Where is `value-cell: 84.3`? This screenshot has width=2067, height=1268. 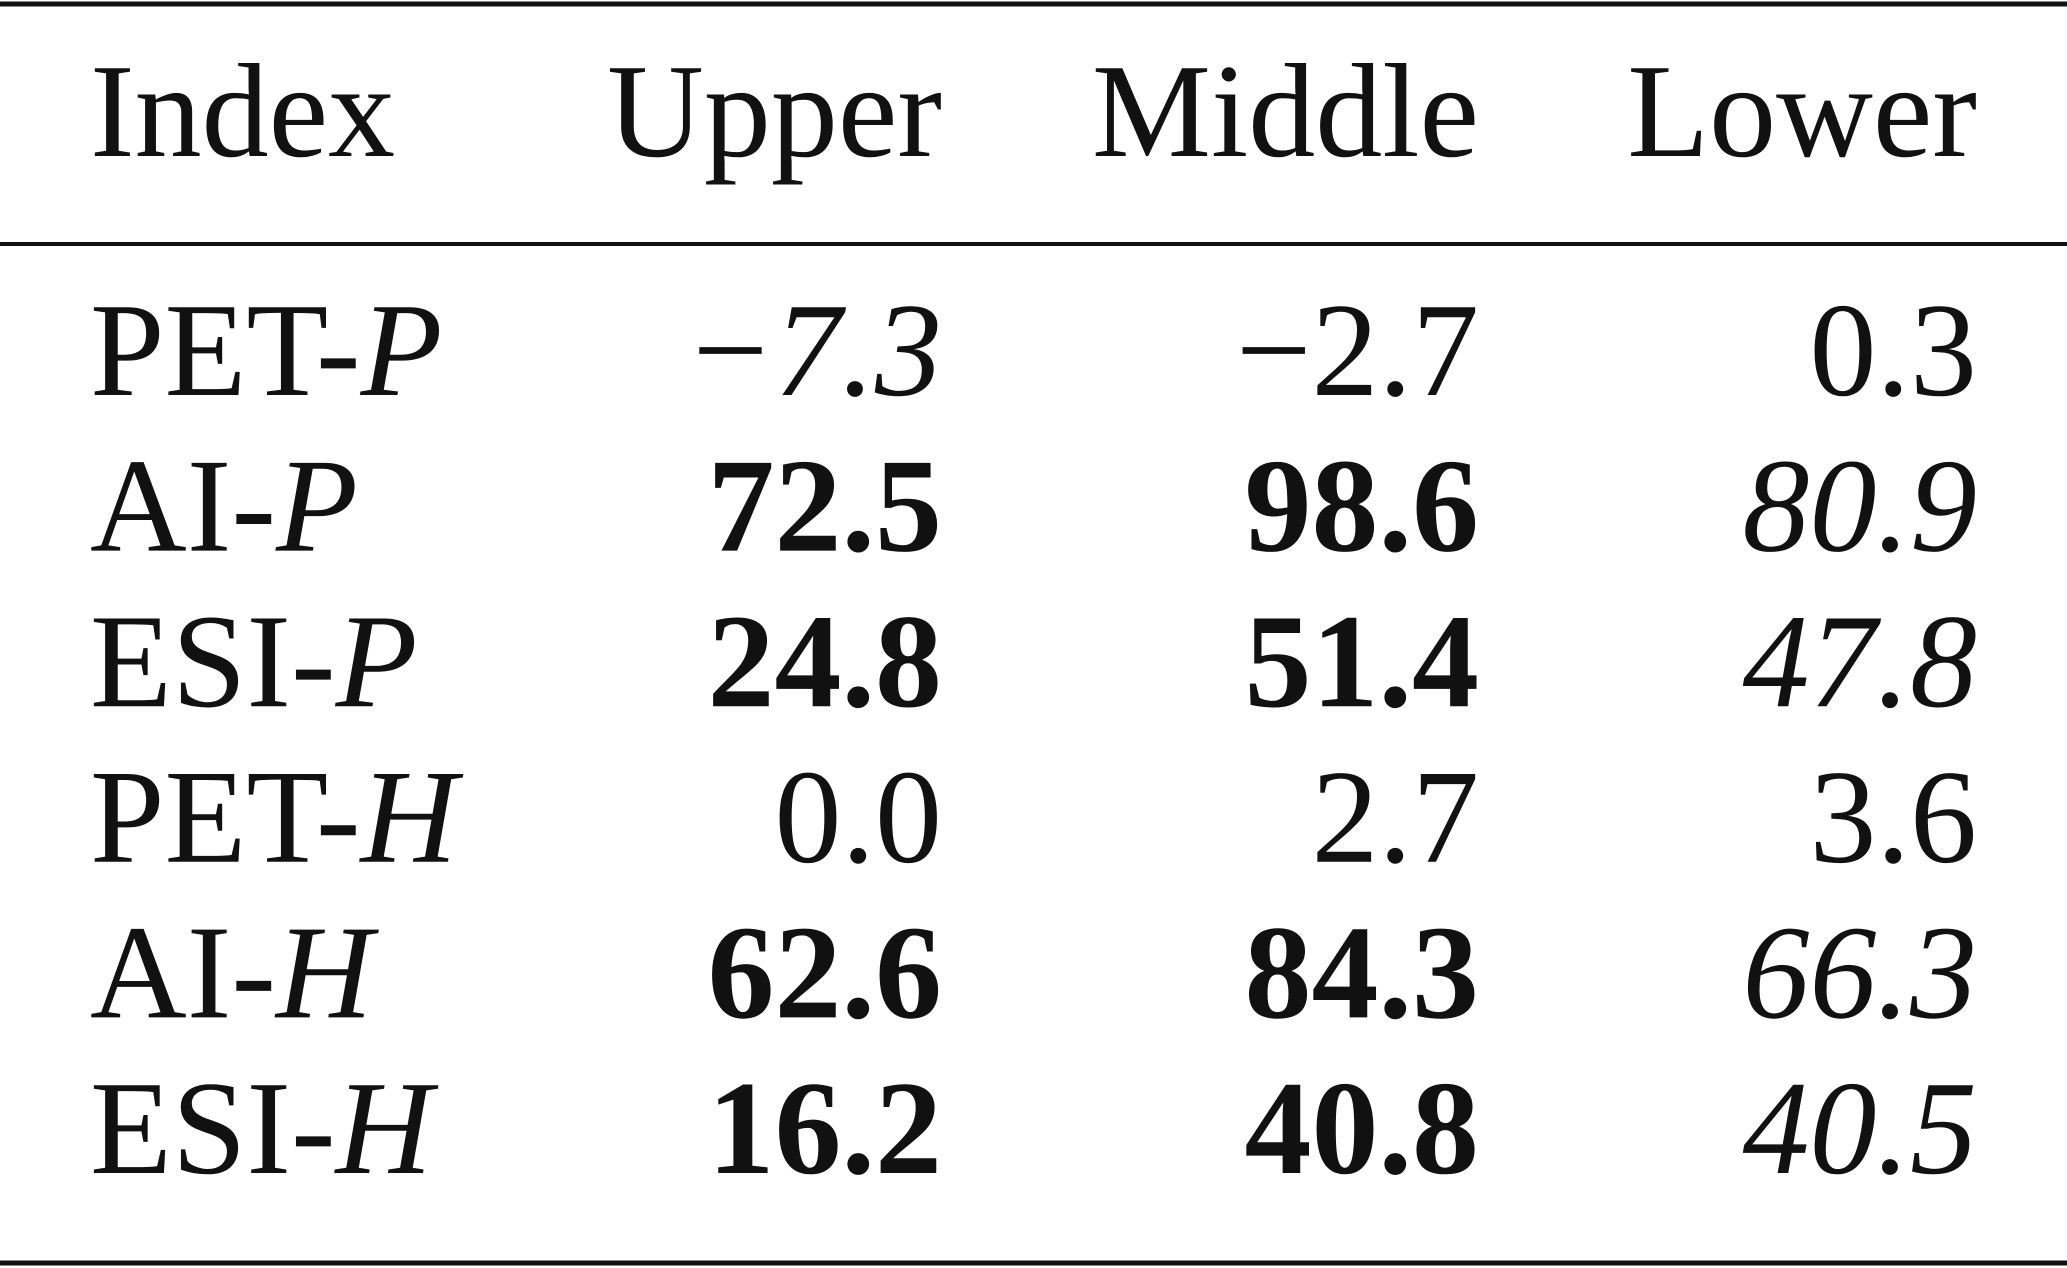 value-cell: 84.3 is located at coordinates (1362, 972).